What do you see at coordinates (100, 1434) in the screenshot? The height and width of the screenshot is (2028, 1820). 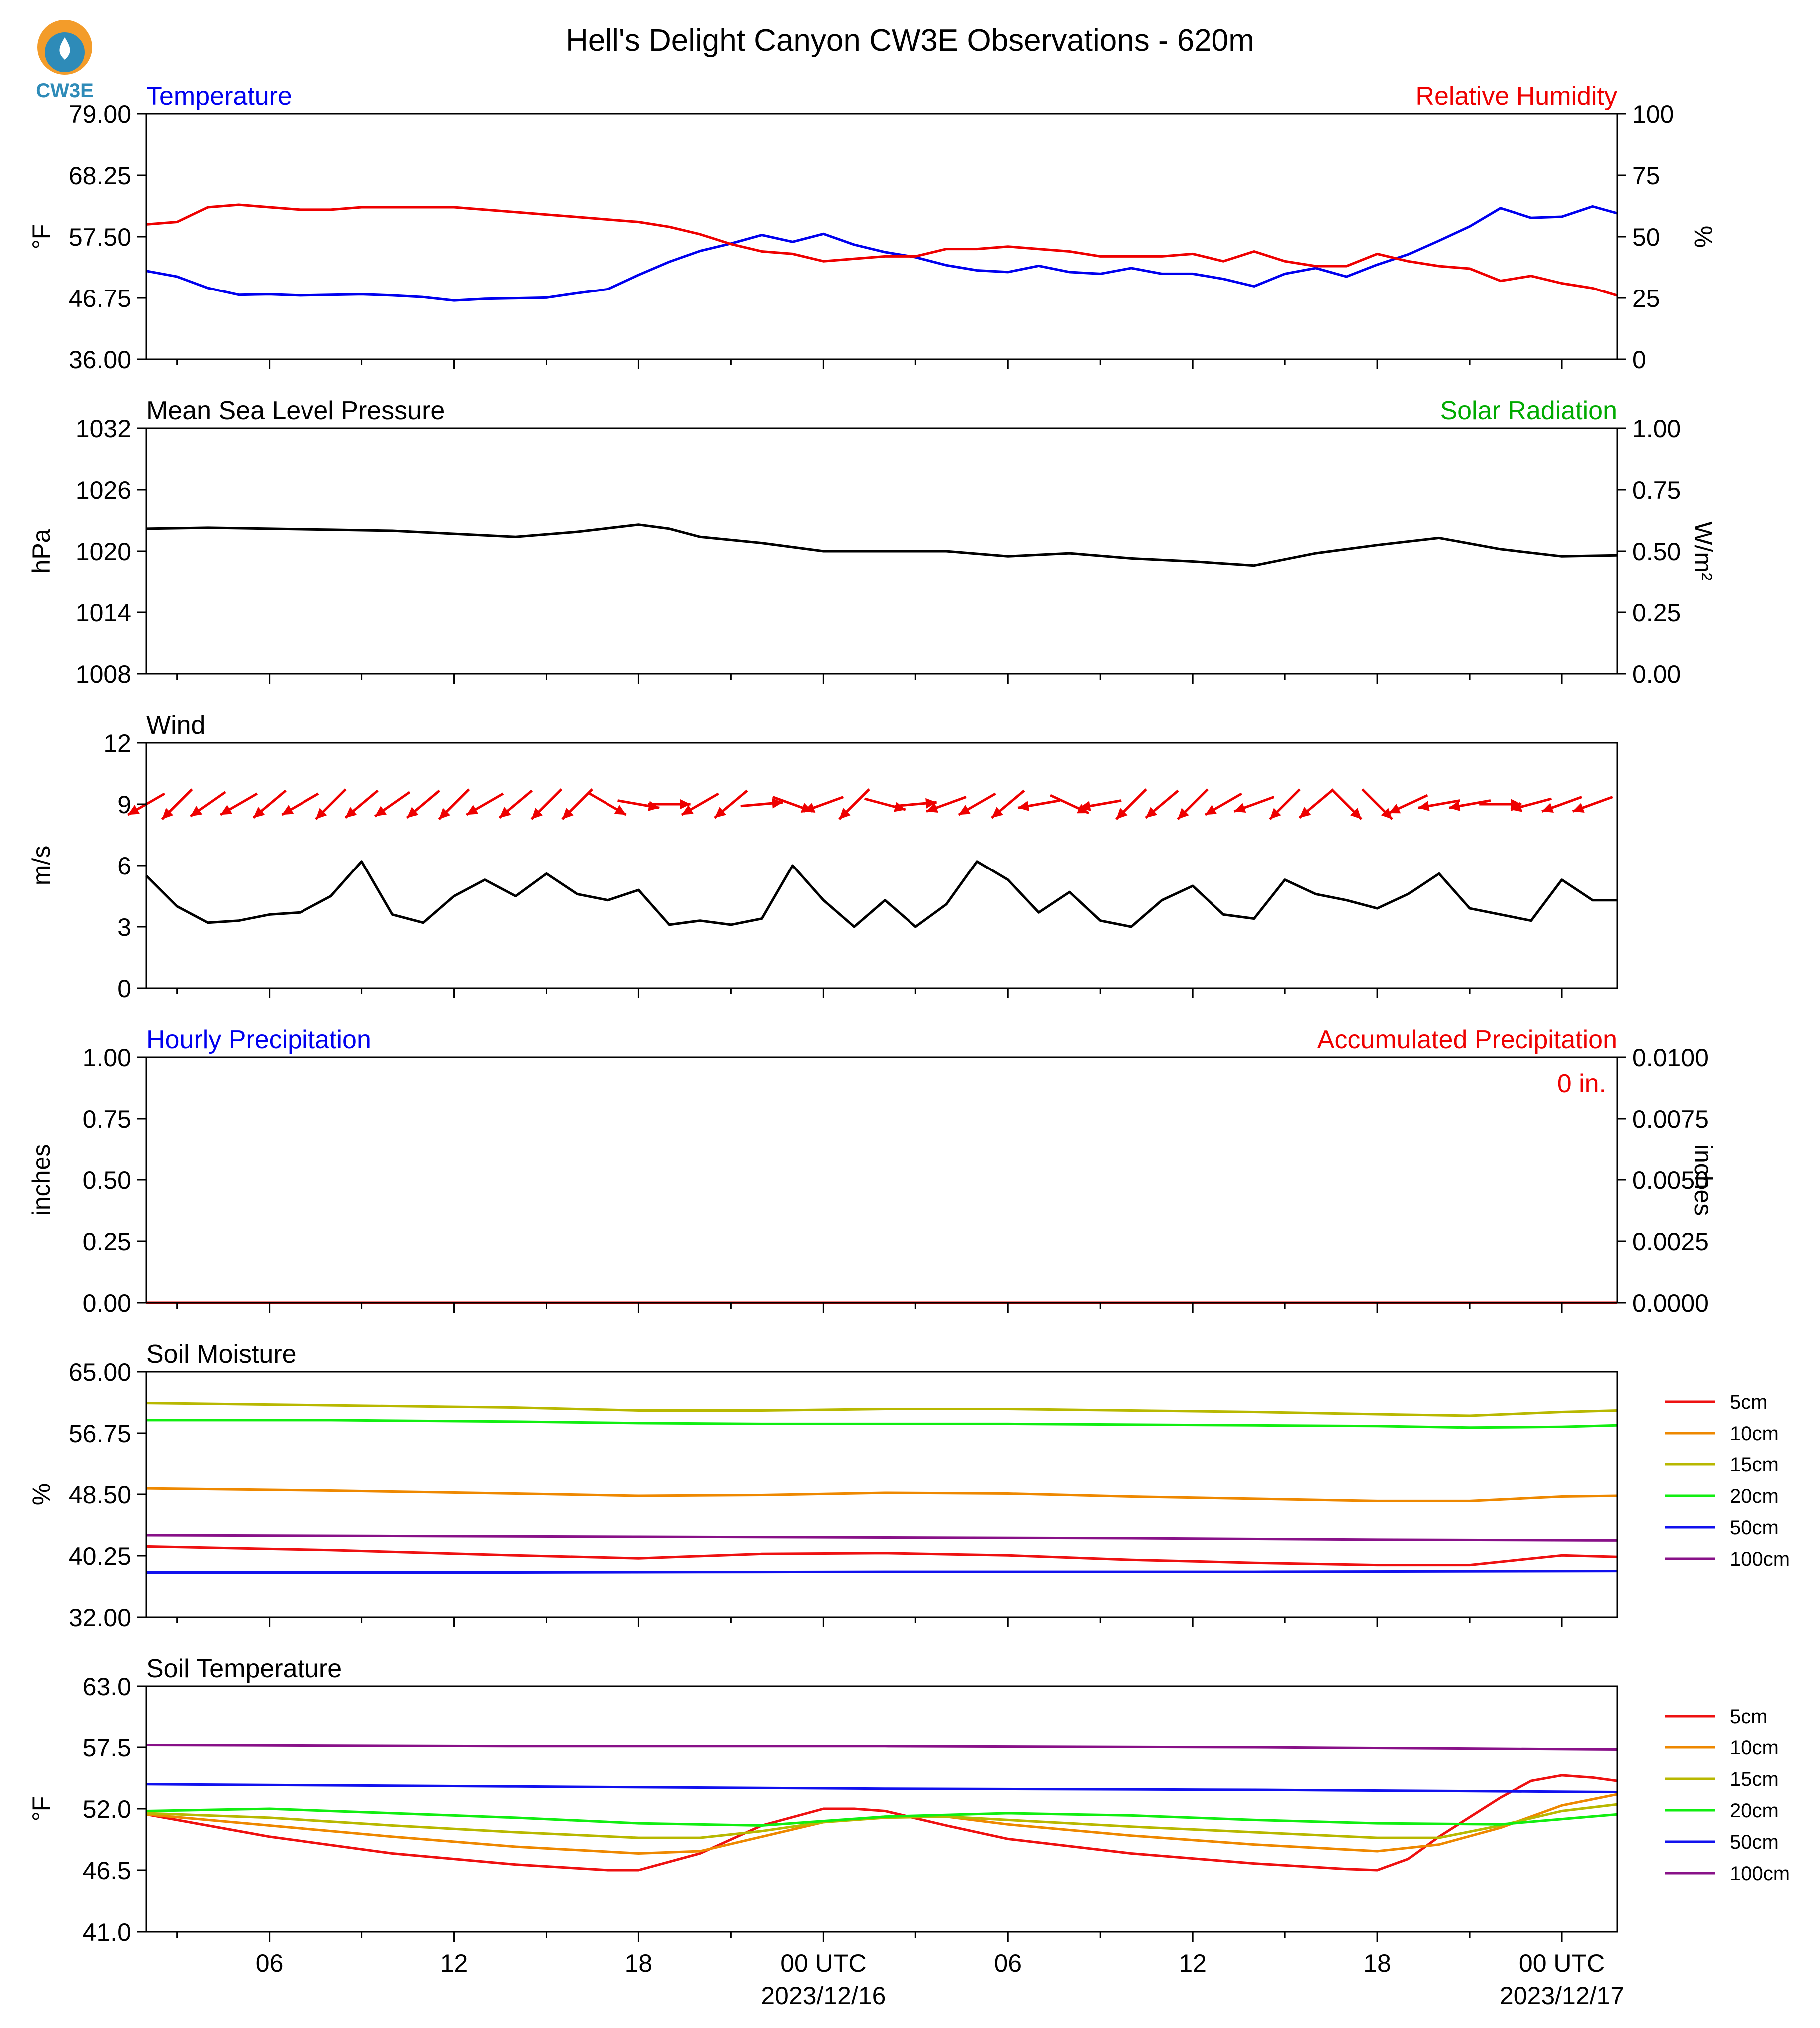 I see `y-tick-label: 56.75` at bounding box center [100, 1434].